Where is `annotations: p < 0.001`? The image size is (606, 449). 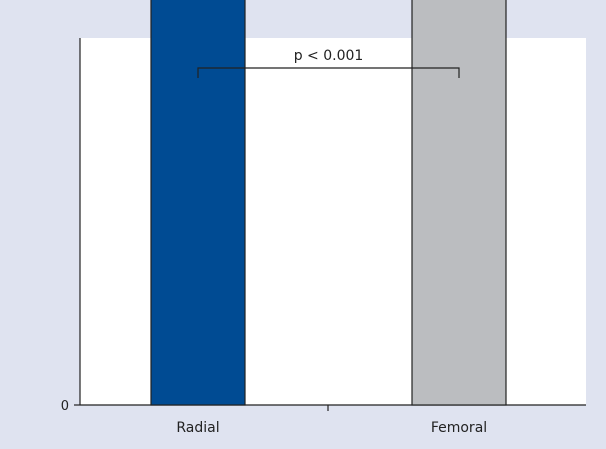 annotations: p < 0.001 is located at coordinates (328, 63).